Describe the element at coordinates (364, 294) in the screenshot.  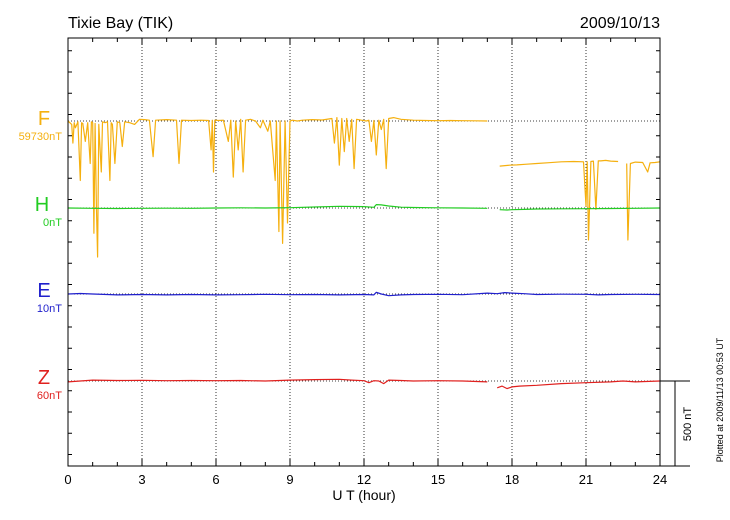
I see `series-e-line` at that location.